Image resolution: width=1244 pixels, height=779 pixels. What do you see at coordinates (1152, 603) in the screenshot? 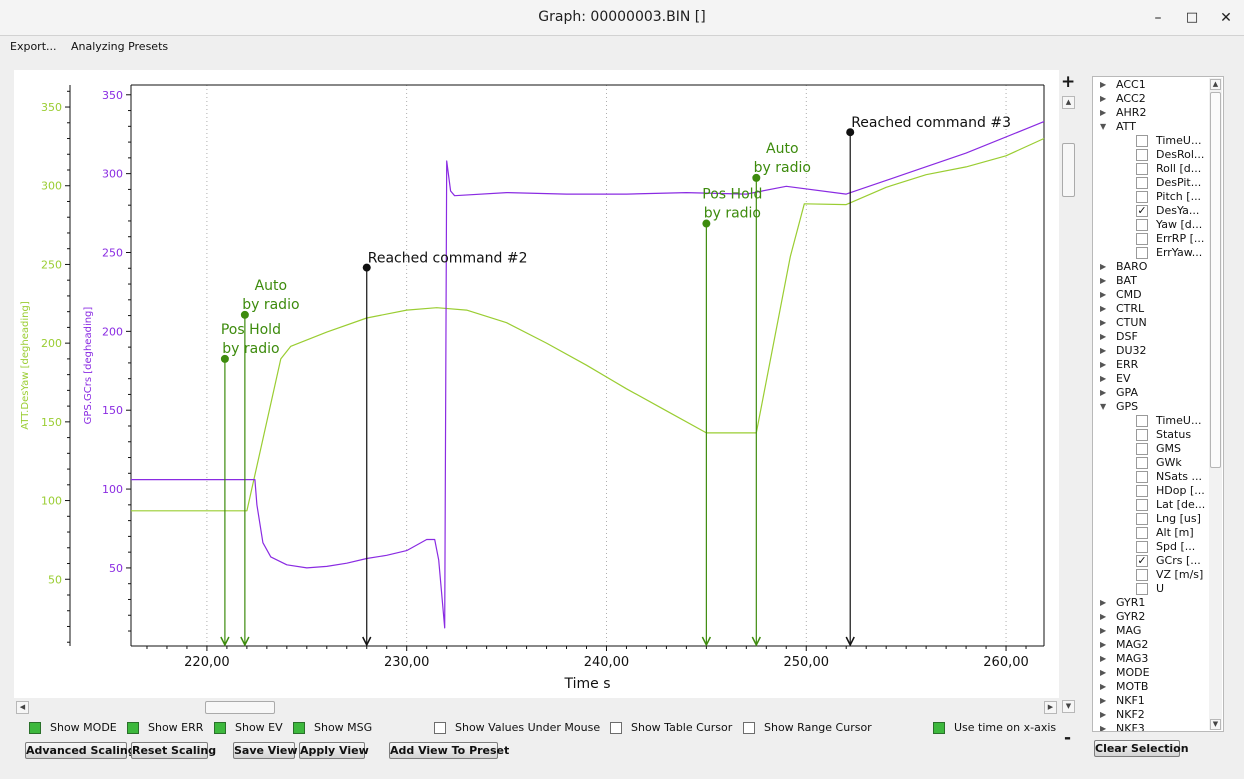
I see `tree-group-gyr1: ▶ GYR1` at bounding box center [1152, 603].